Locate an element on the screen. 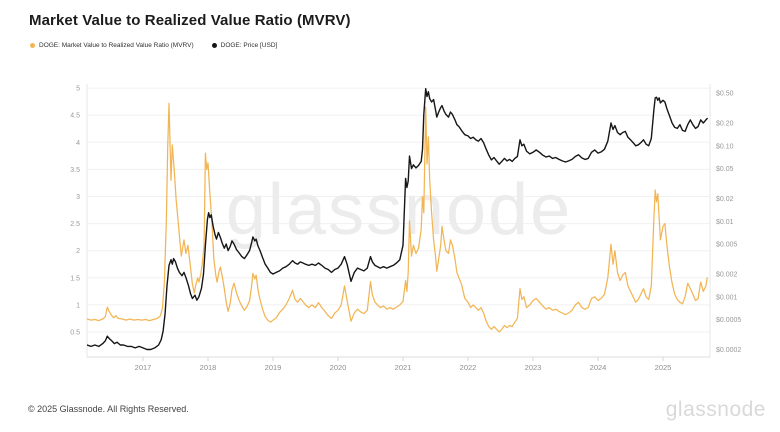 This screenshot has height=432, width=780. price-series-marker-icon is located at coordinates (214, 45).